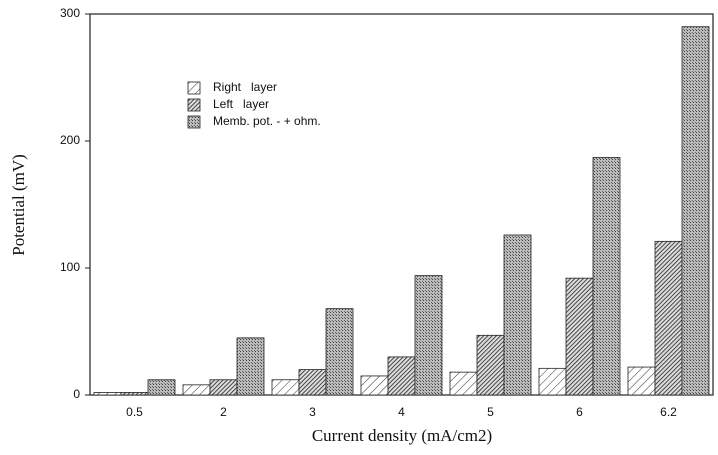 The height and width of the screenshot is (455, 718). I want to click on y-axis-label: Potential (mV), so click(18, 205).